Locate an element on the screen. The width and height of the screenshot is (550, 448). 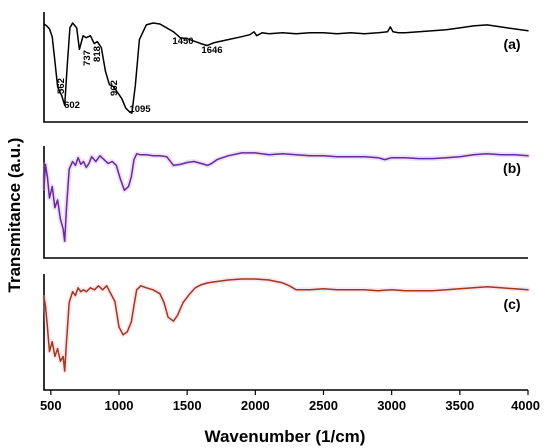
peak-annotation: 1646 is located at coordinates (211, 50).